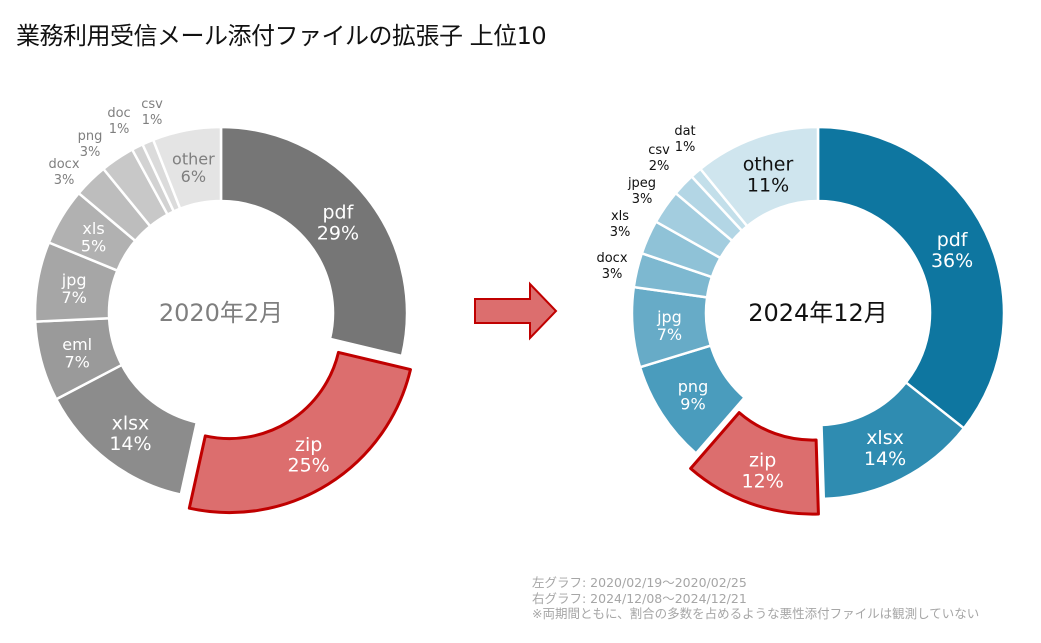 The width and height of the screenshot is (1041, 643). I want to click on label-png-value: 3%, so click(90, 152).